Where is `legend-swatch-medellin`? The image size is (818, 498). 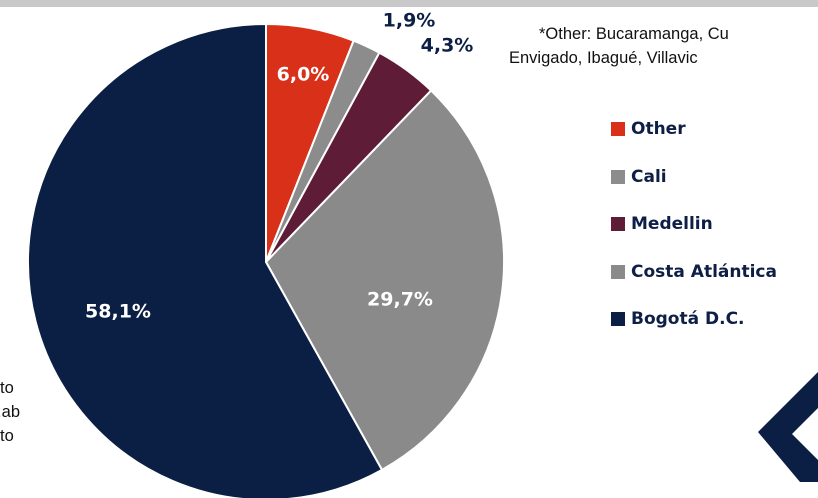
legend-swatch-medellin is located at coordinates (618, 224).